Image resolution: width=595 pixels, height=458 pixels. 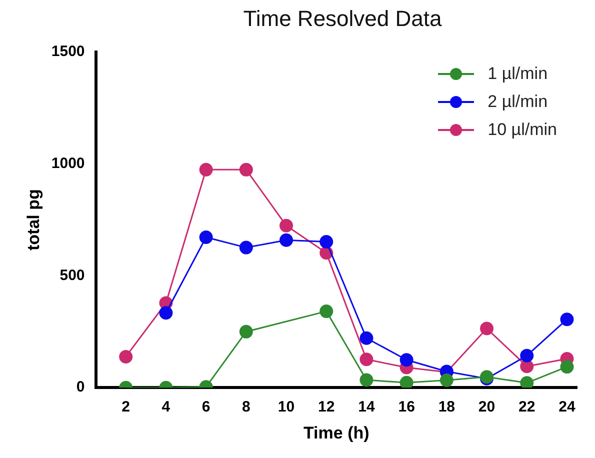 What do you see at coordinates (286, 407) in the screenshot?
I see `x-tick-label: 10` at bounding box center [286, 407].